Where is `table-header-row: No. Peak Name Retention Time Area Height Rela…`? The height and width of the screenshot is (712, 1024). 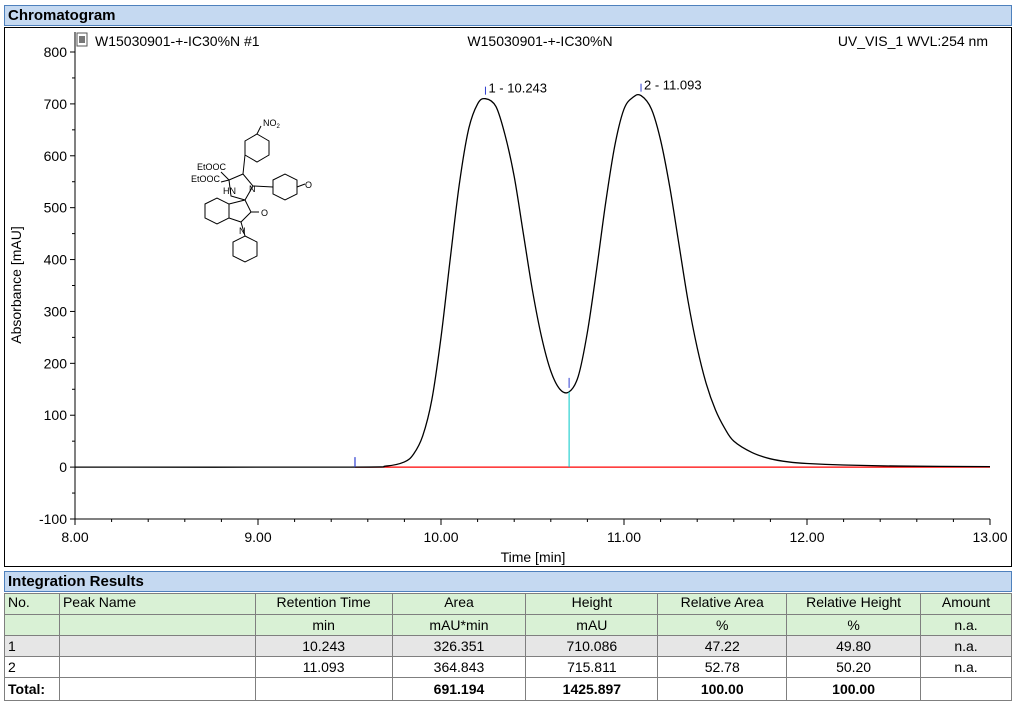
table-header-row: No. Peak Name Retention Time Area Height Rela… is located at coordinates (508, 604).